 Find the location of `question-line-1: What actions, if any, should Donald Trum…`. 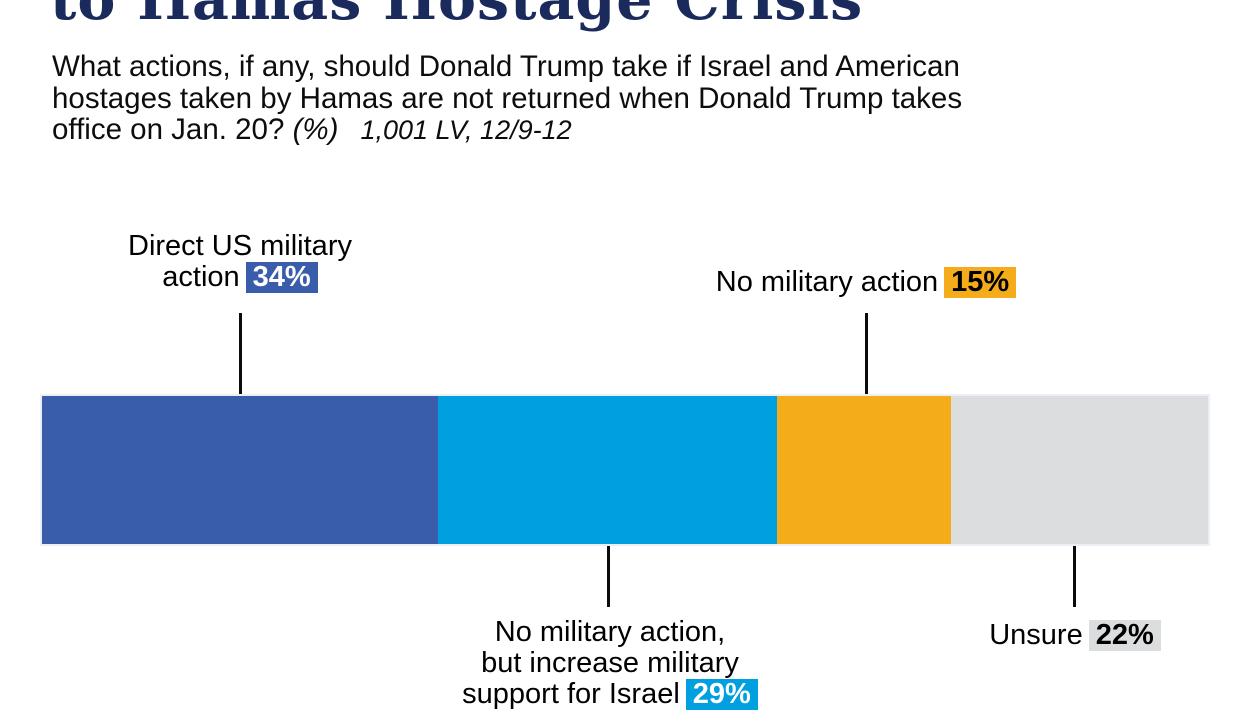

question-line-1: What actions, if any, should Donald Trum… is located at coordinates (506, 66).